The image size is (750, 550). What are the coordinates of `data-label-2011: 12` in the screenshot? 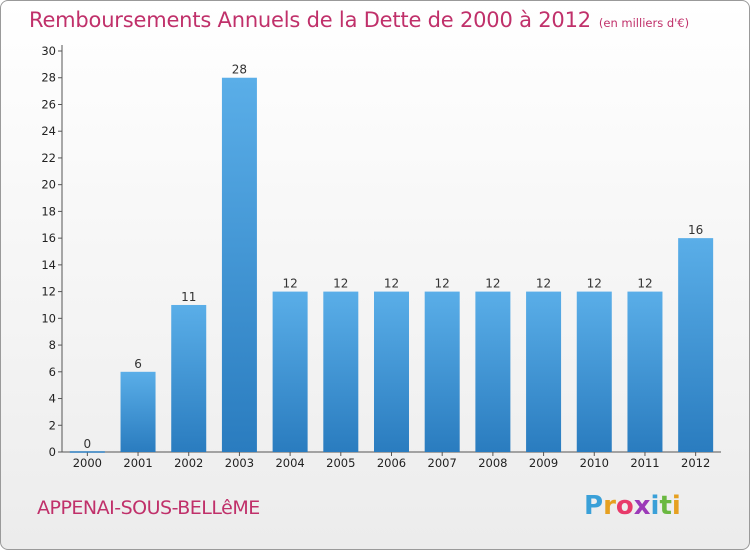 It's located at (644, 284).